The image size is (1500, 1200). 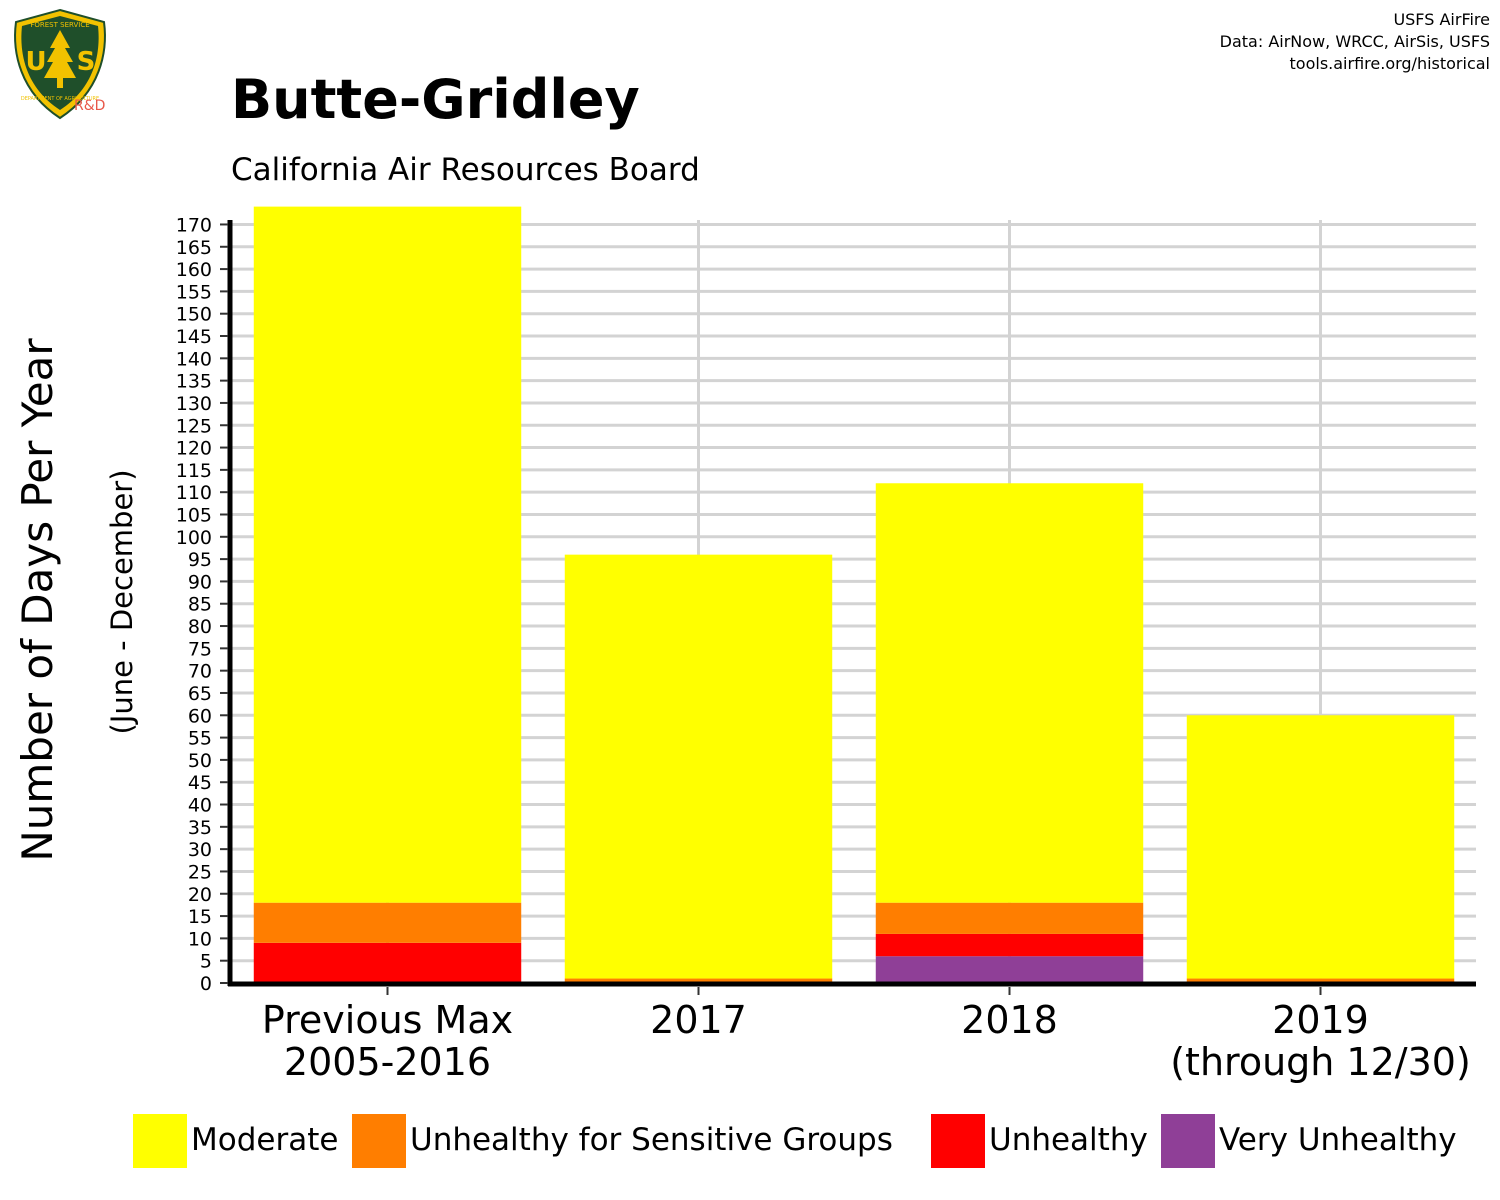 I want to click on bar-segment-very-unhealthy, so click(x=1009, y=969).